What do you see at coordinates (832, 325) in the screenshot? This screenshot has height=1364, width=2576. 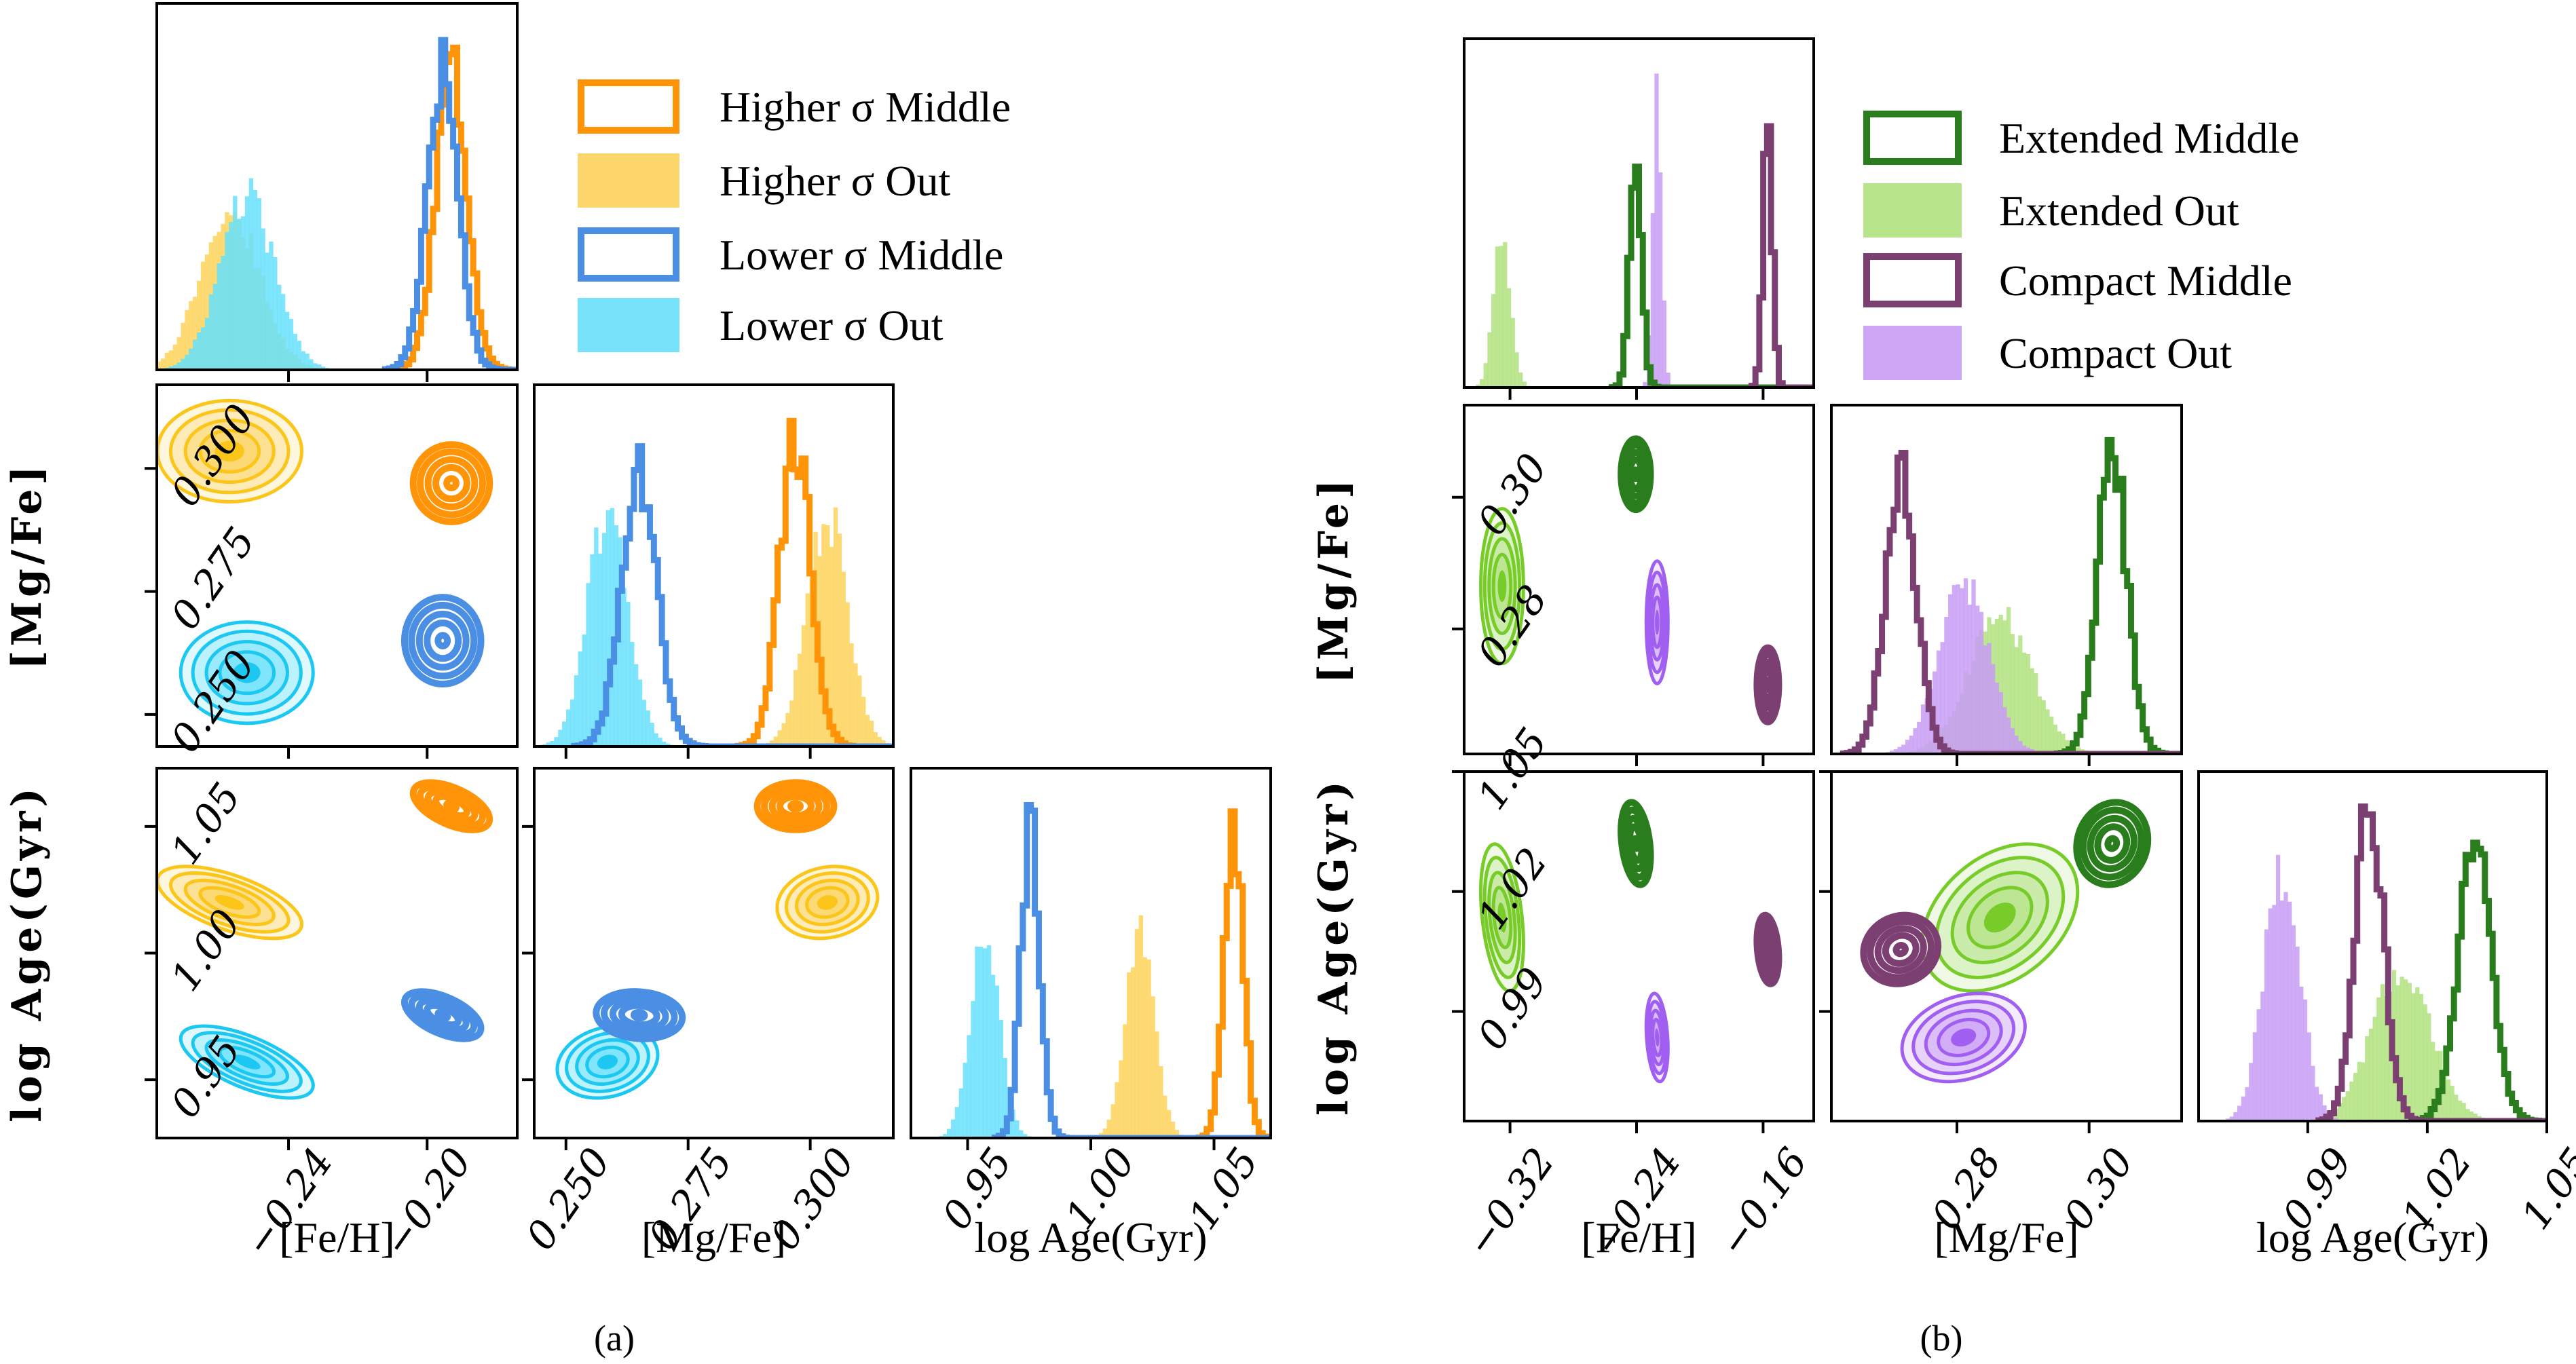 I see `legend-label: Lower σ Out` at bounding box center [832, 325].